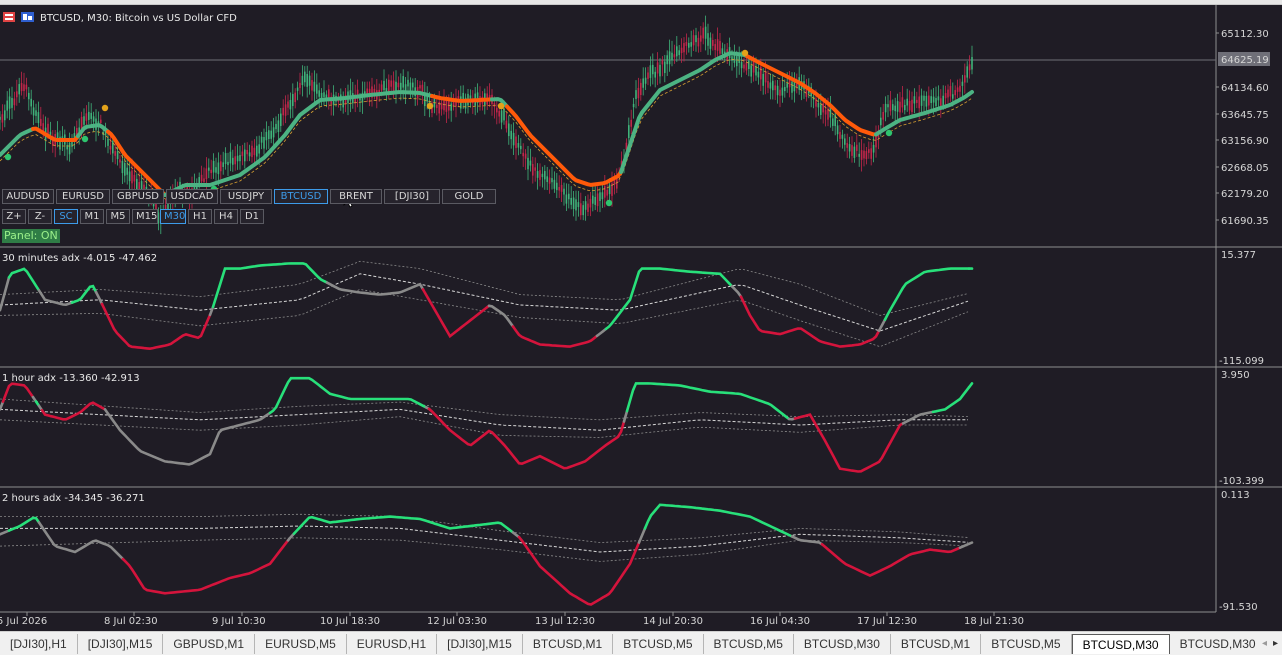 The height and width of the screenshot is (655, 1282). What do you see at coordinates (92, 216) in the screenshot?
I see `timeframe-button-m1: M1` at bounding box center [92, 216].